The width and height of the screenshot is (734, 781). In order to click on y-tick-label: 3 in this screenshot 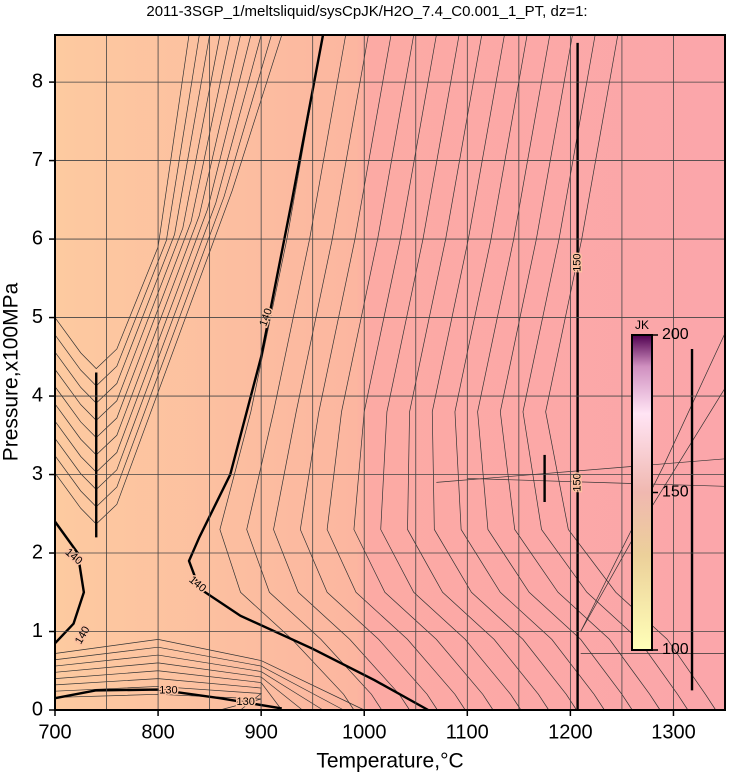, I will do `click(37, 474)`.